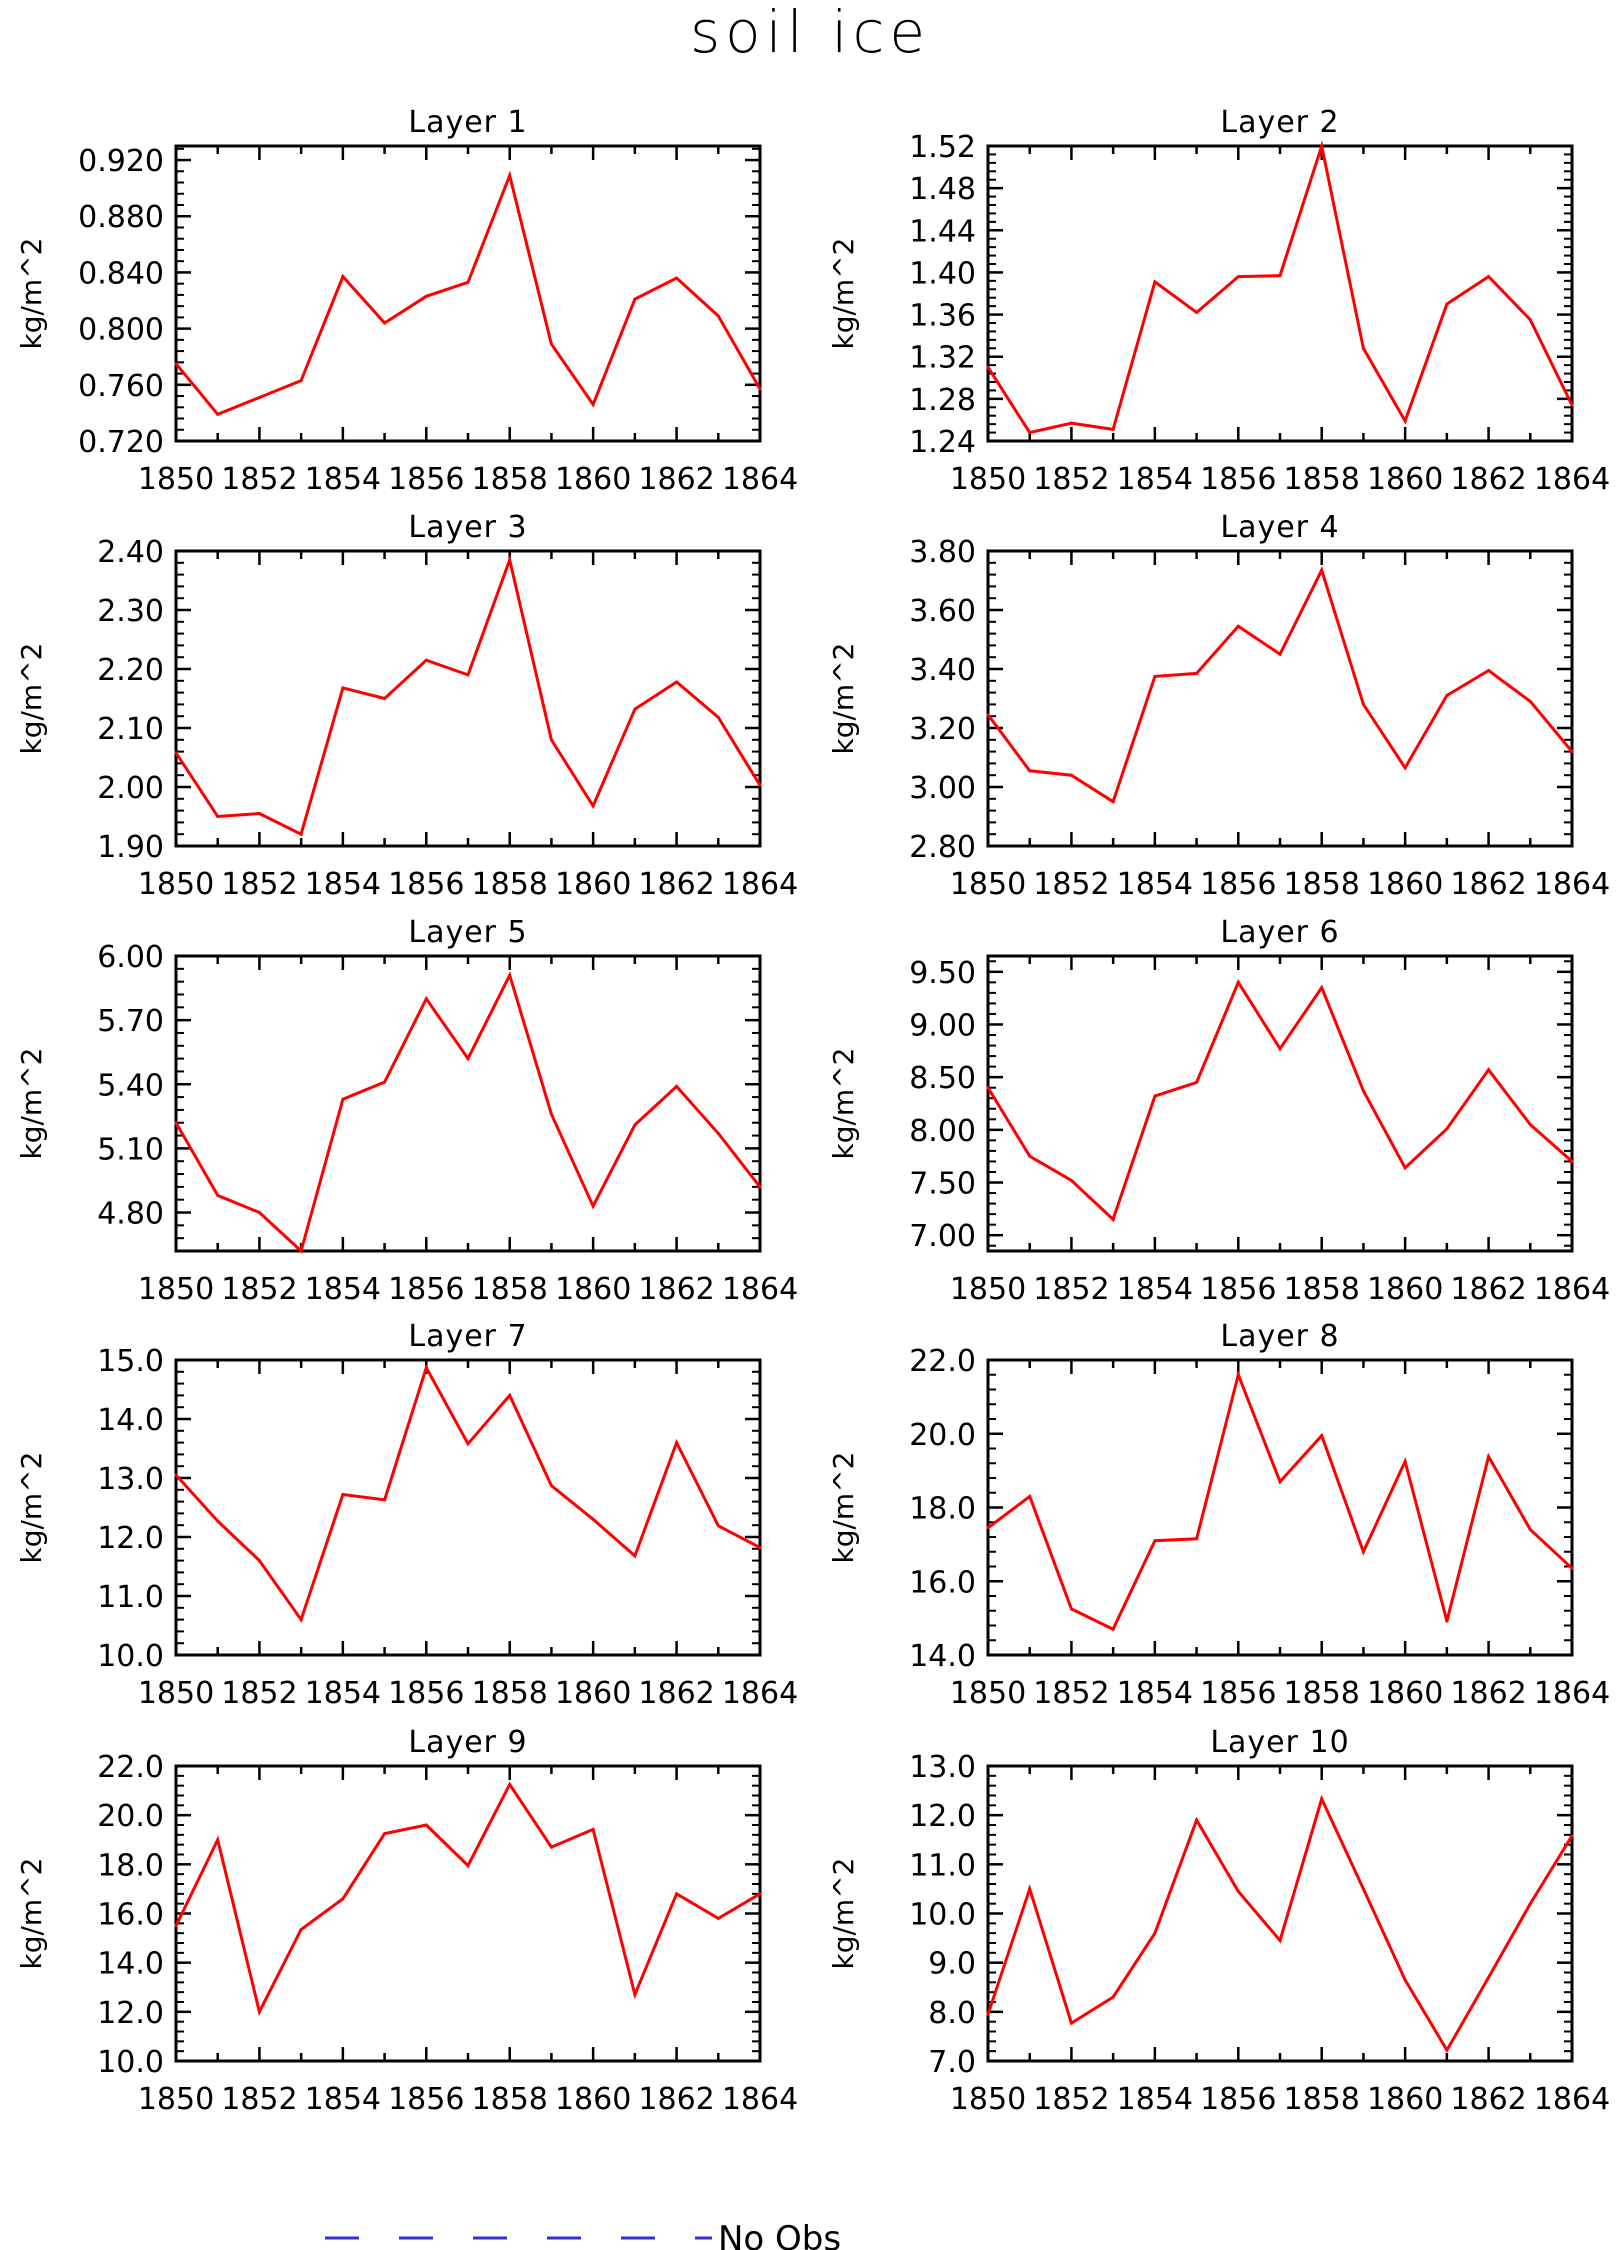 The width and height of the screenshot is (1621, 2250). I want to click on y-tick-label: 7.50, so click(942, 1184).